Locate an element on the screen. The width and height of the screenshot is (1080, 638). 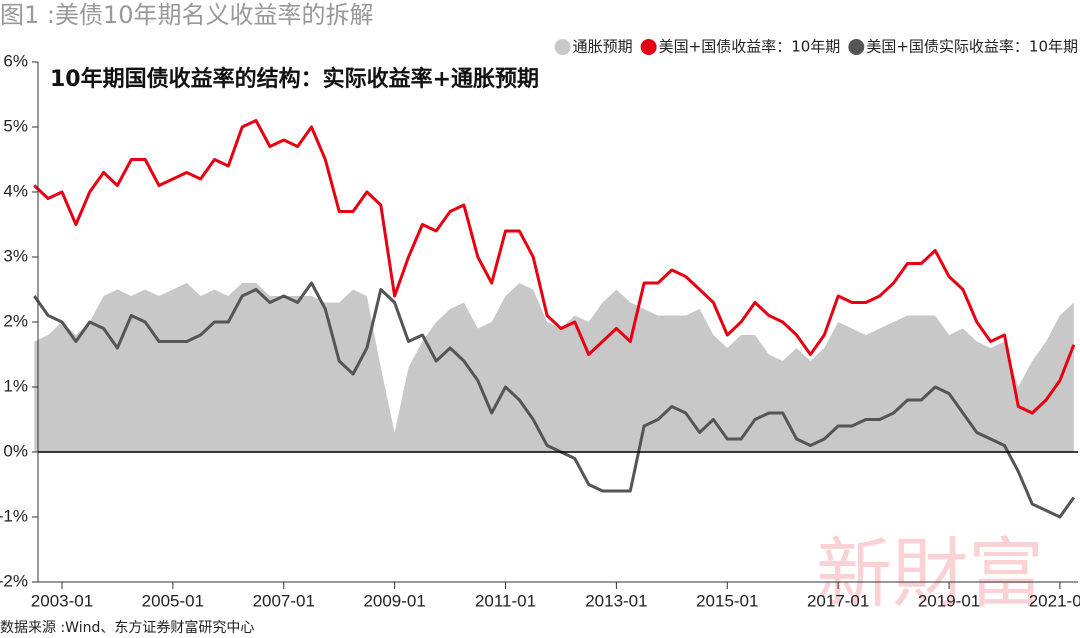
x-tick-label: 2017-01 is located at coordinates (838, 600).